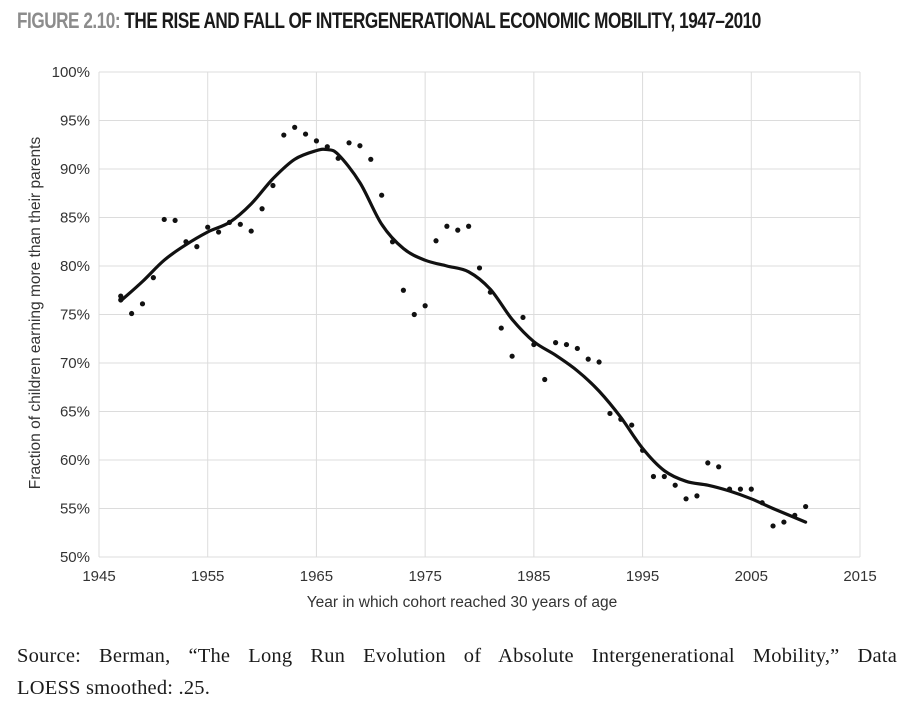 The height and width of the screenshot is (718, 910). I want to click on y-tick-label: 70%, so click(75, 363).